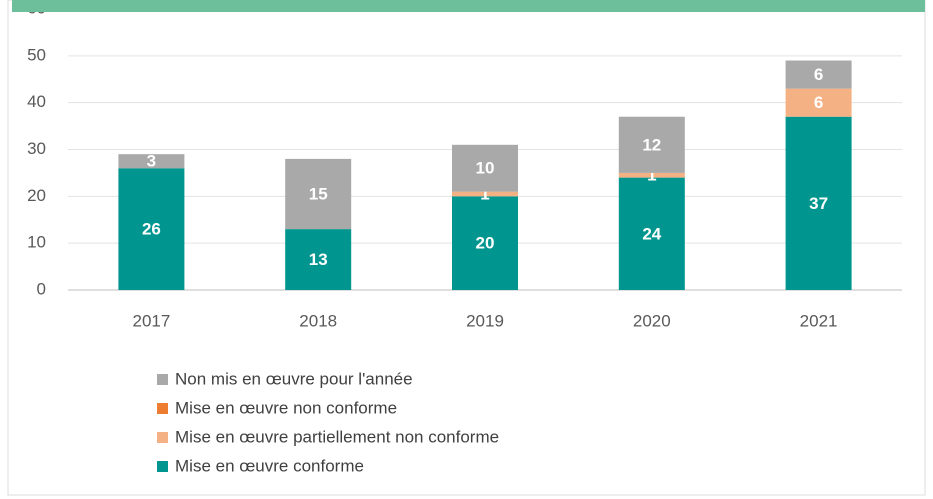  What do you see at coordinates (652, 320) in the screenshot?
I see `x-tick-label: 2020` at bounding box center [652, 320].